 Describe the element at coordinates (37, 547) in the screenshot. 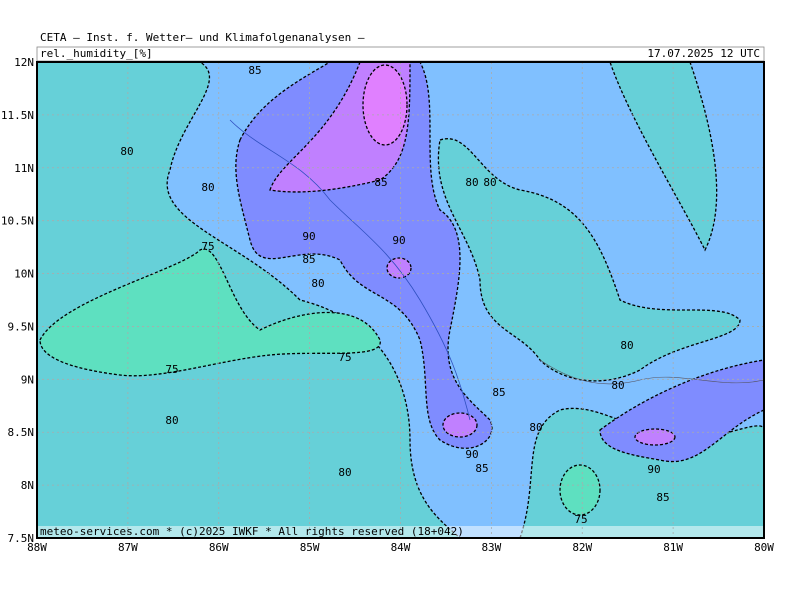

I see `lon-label: 88W` at that location.